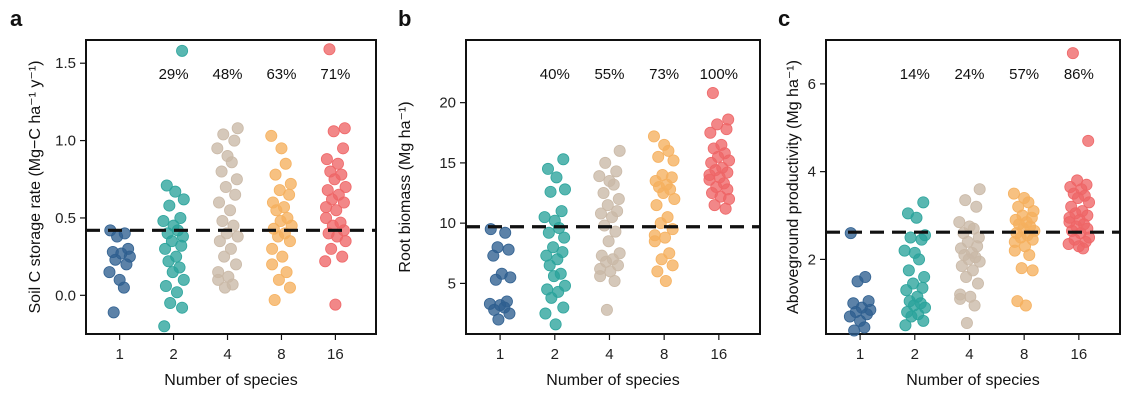 The width and height of the screenshot is (1122, 393). Describe the element at coordinates (335, 74) in the screenshot. I see `percent-annotation: 71%` at that location.